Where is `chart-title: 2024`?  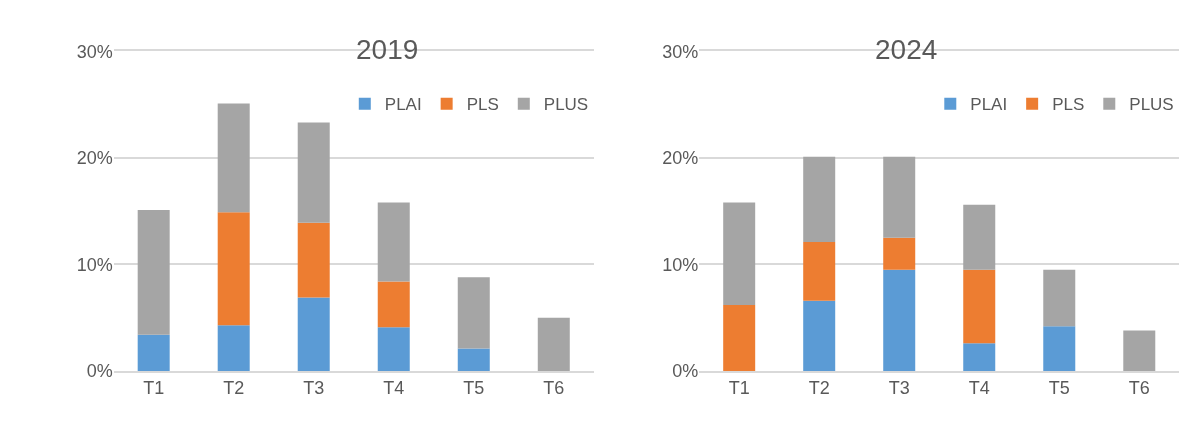
chart-title: 2024 is located at coordinates (906, 49).